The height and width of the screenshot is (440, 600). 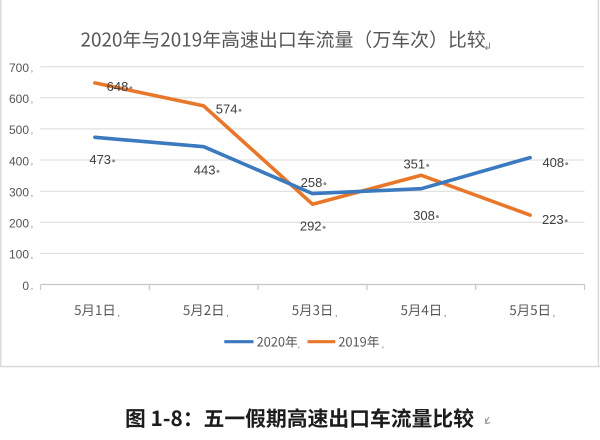 What do you see at coordinates (19, 193) in the screenshot?
I see `svg-text: 300` at bounding box center [19, 193].